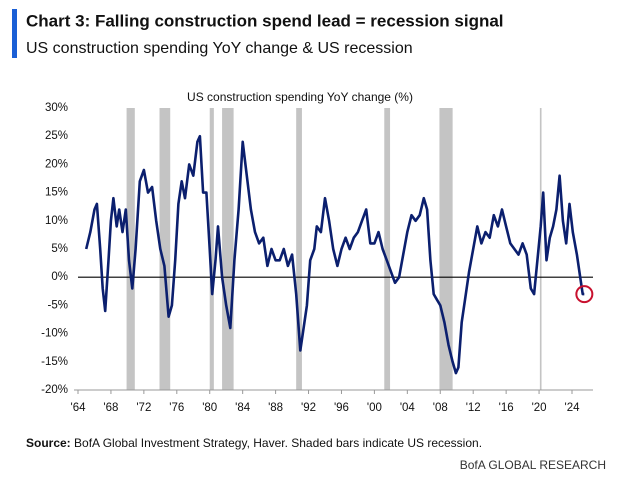 This screenshot has height=483, width=626. I want to click on y-tick-label: 30%, so click(56, 108).